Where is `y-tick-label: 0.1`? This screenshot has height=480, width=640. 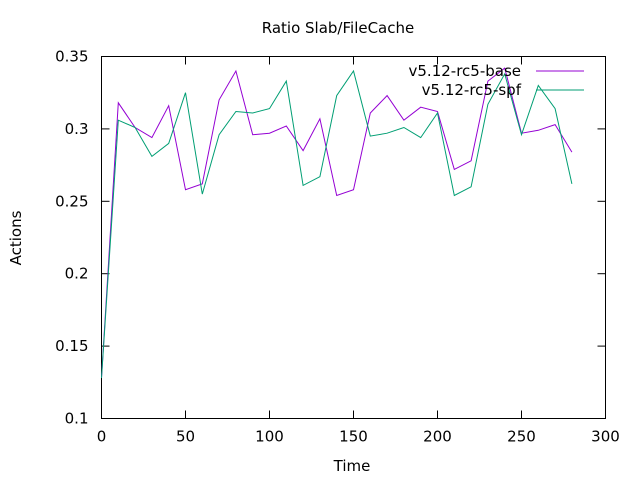 y-tick-label: 0.1 is located at coordinates (77, 419).